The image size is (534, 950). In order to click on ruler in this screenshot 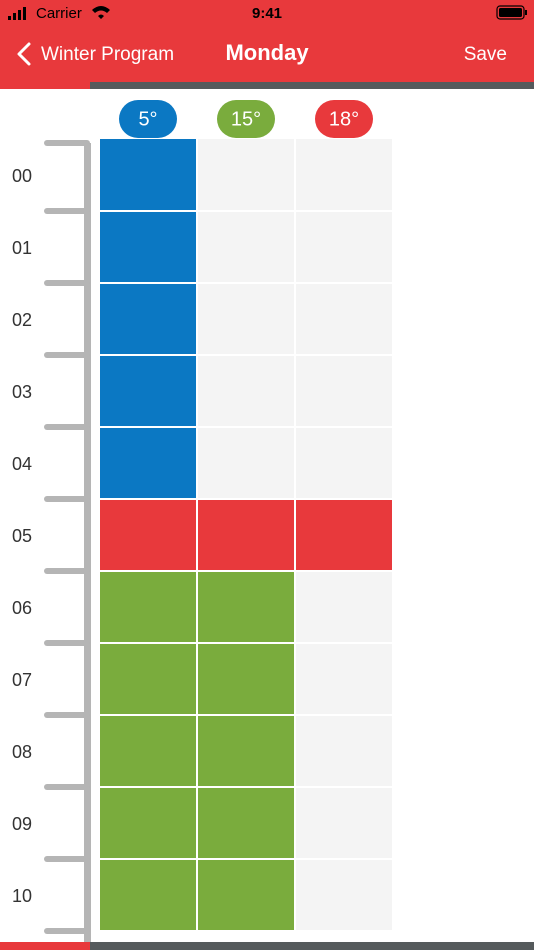, I will do `click(87, 543)`.